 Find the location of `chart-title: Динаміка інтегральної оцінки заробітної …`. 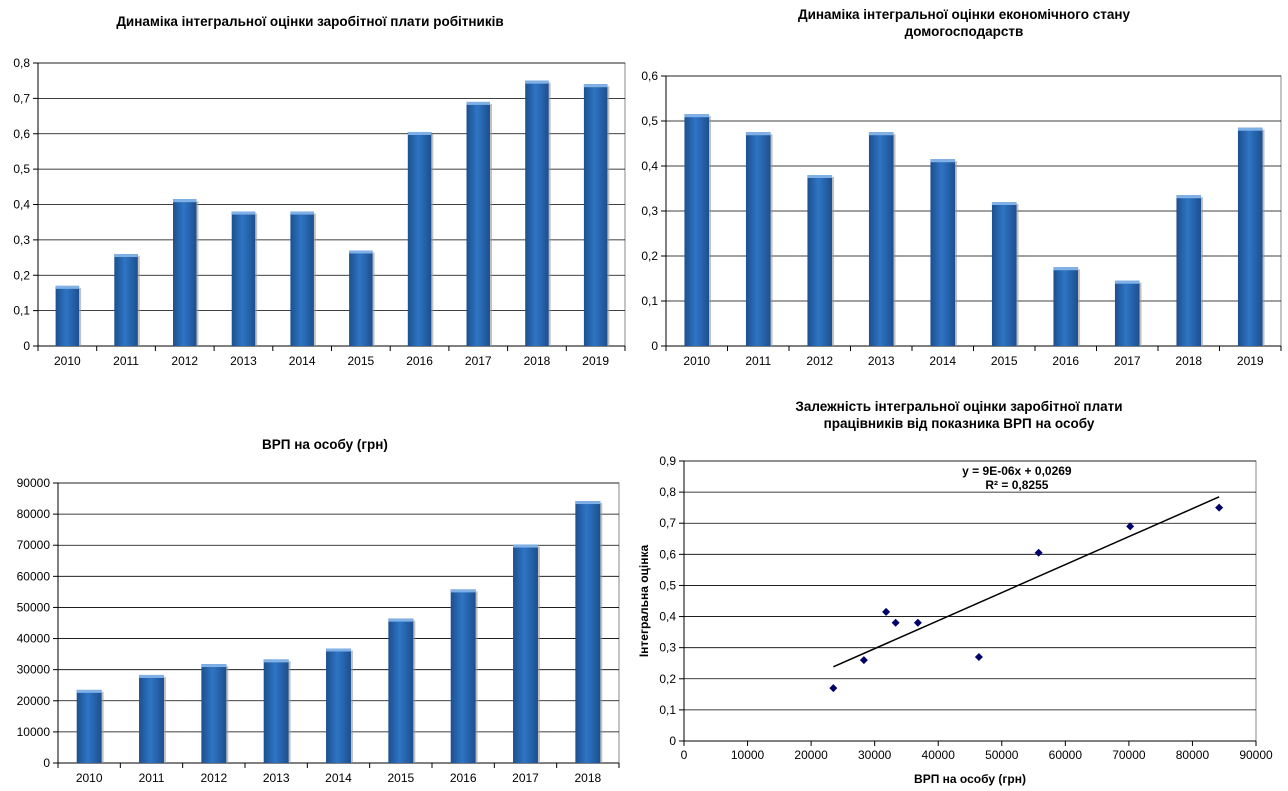

chart-title: Динаміка інтегральної оцінки заробітної … is located at coordinates (310, 21).